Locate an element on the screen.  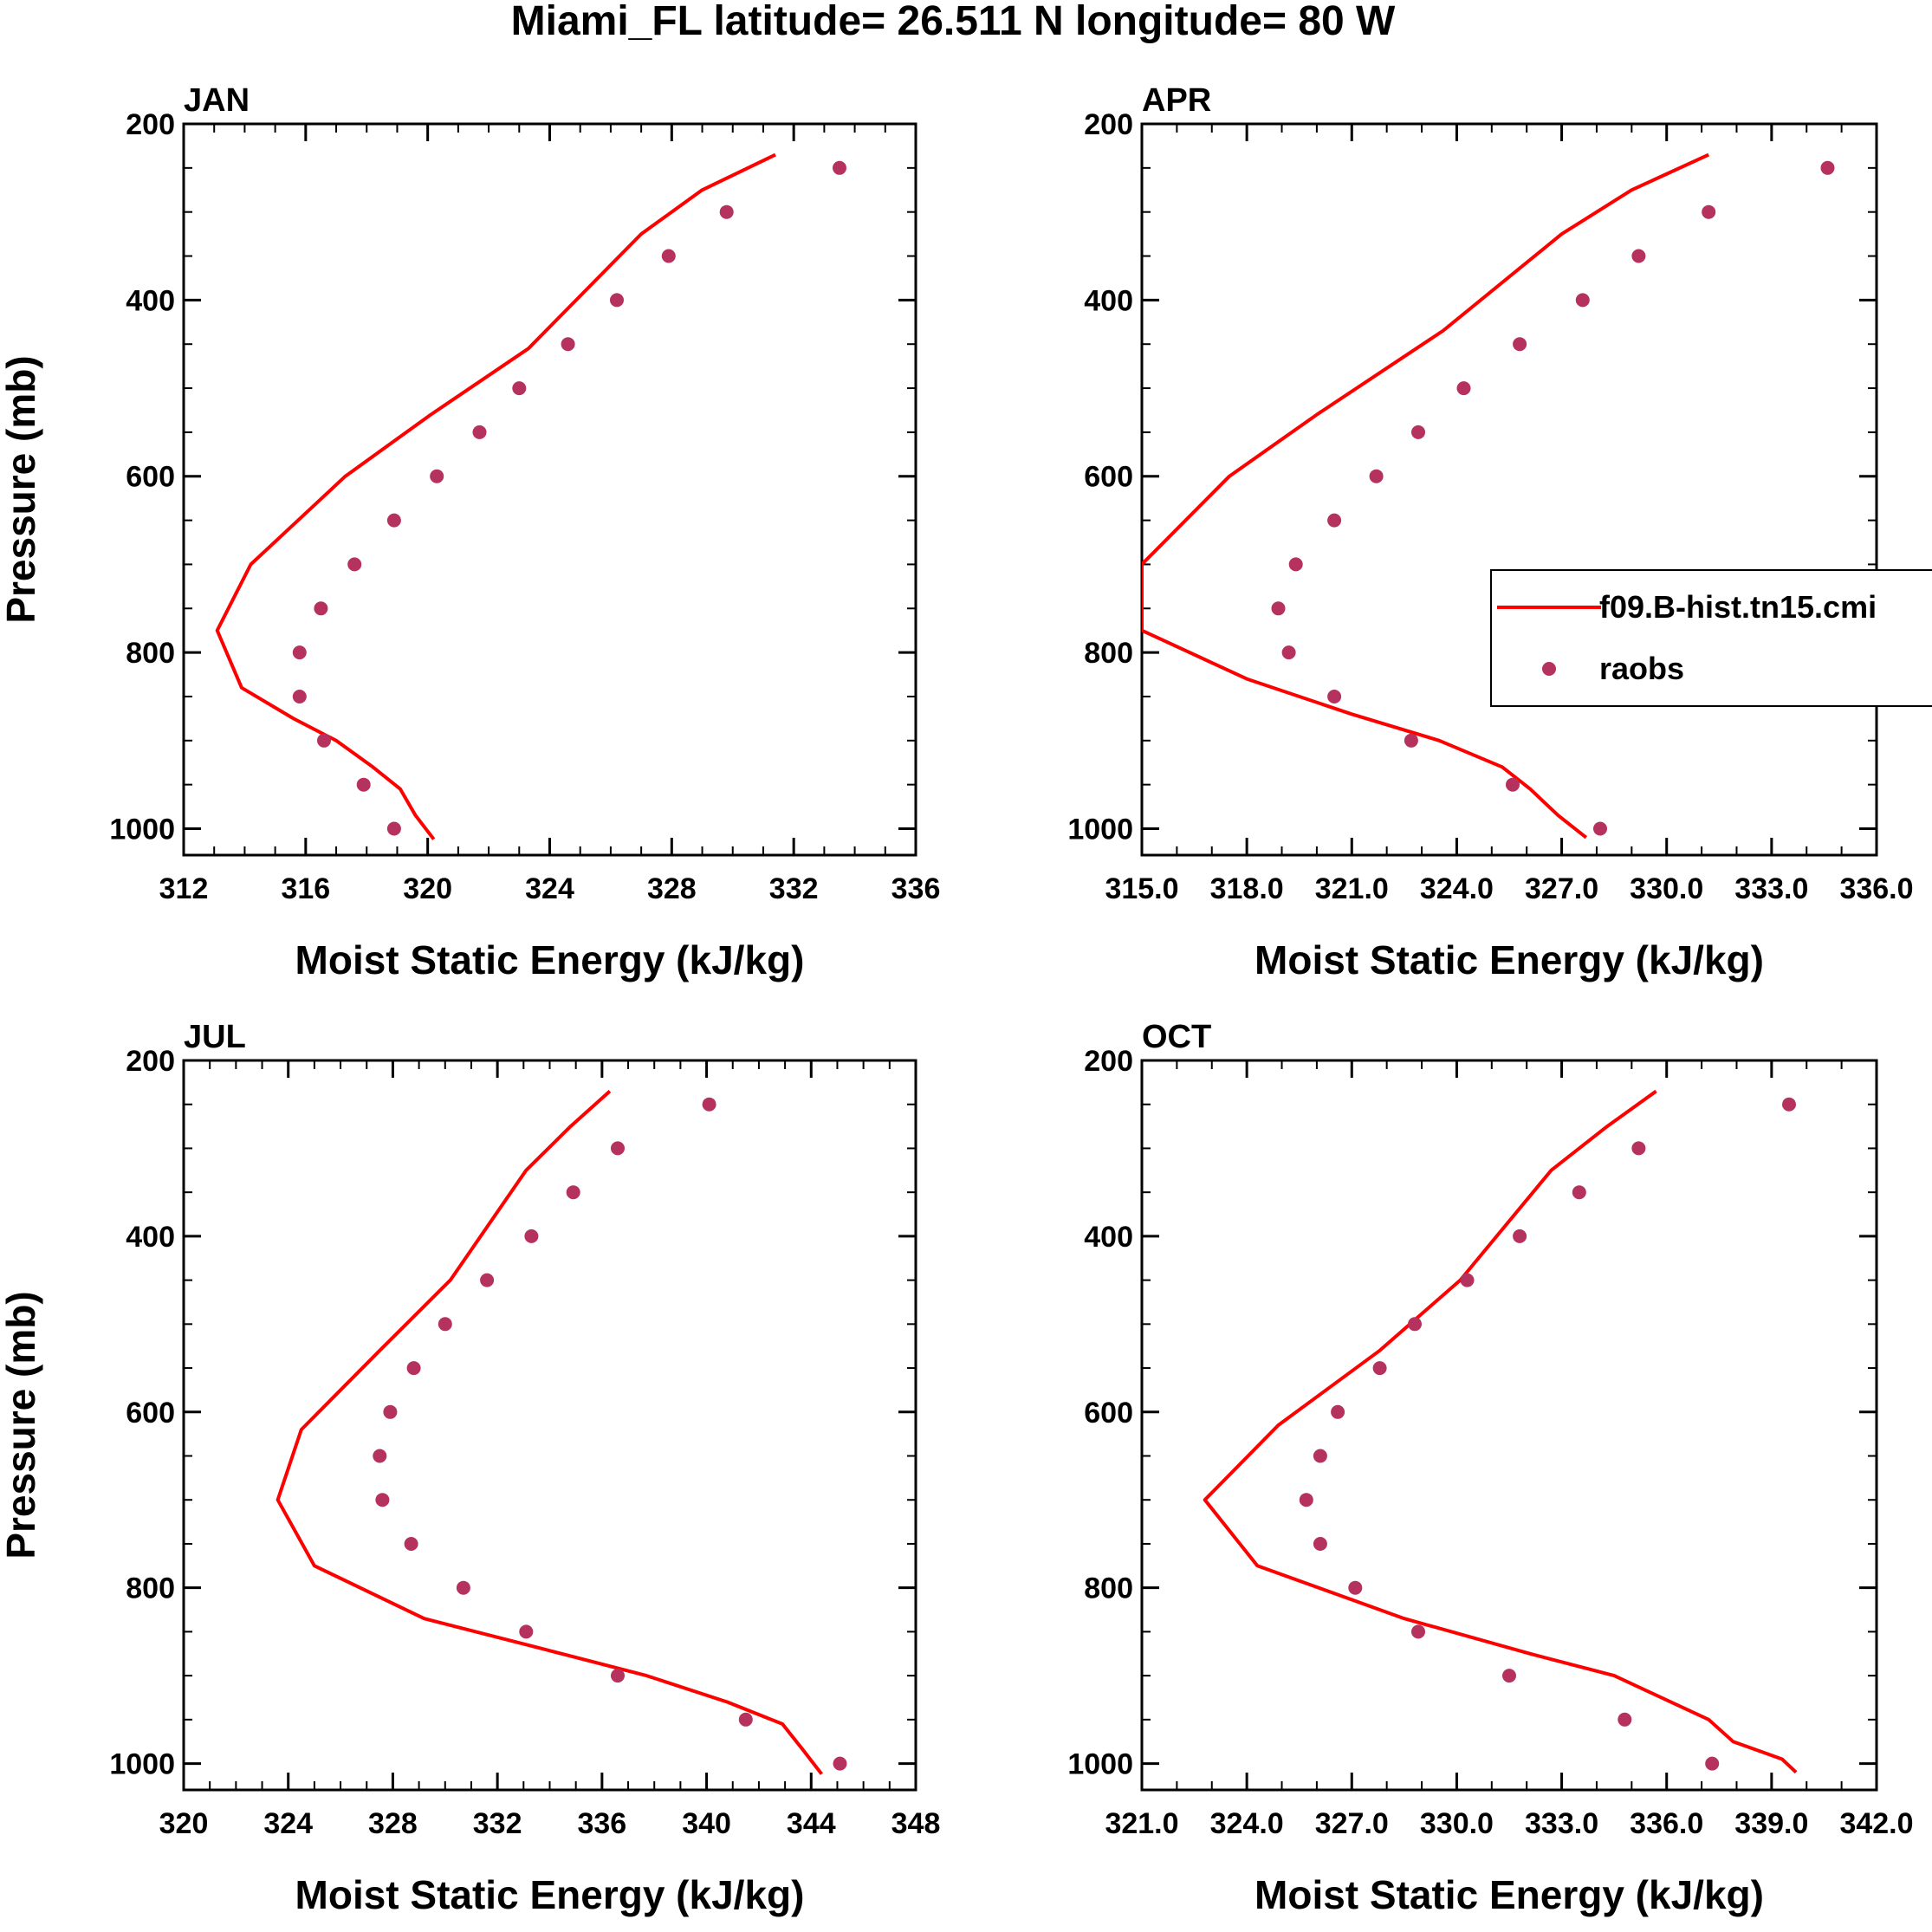
apr-y-tick-label: 800 is located at coordinates (1108, 654).